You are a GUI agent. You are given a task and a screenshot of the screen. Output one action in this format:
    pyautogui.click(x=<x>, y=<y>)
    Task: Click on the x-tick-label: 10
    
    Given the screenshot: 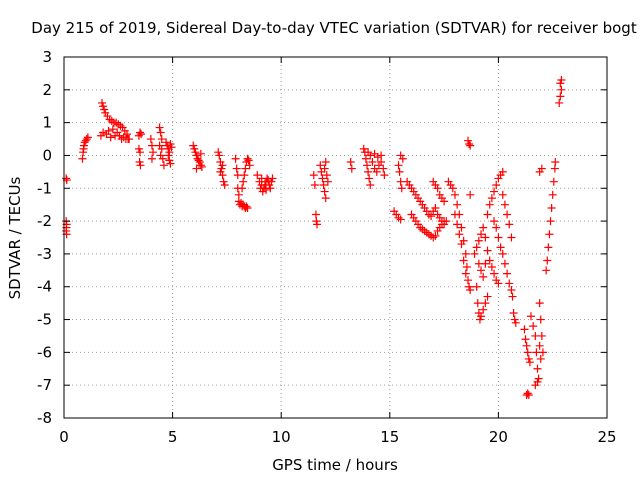 What is the action you would take?
    pyautogui.click(x=281, y=437)
    